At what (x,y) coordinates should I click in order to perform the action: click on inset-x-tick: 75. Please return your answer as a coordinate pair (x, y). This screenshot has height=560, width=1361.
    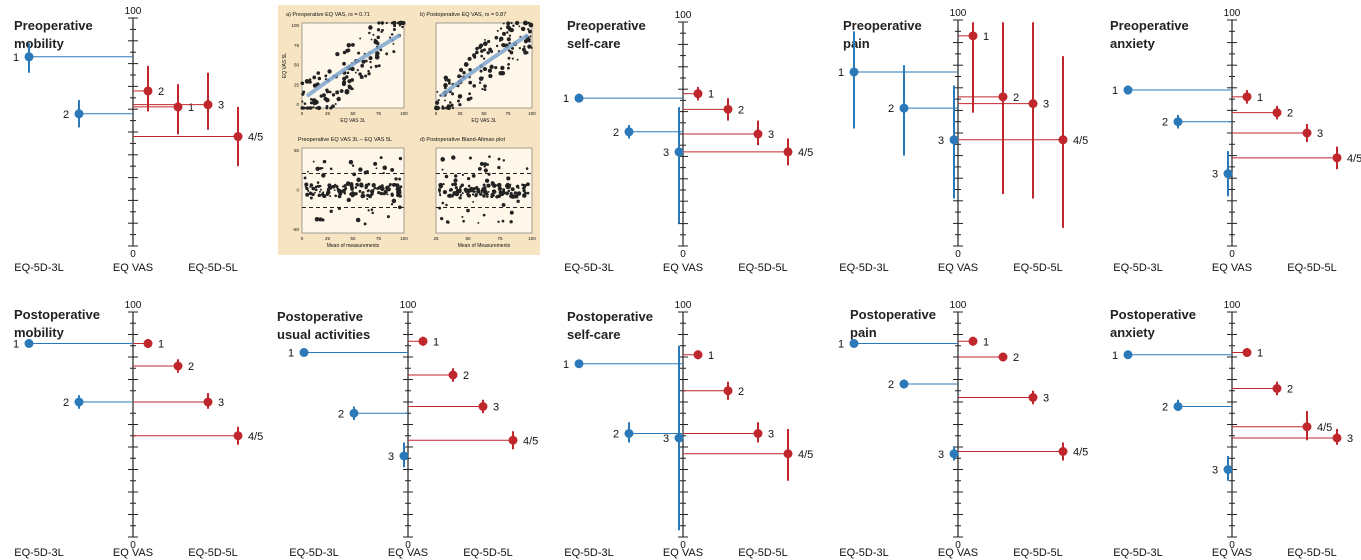
    Looking at the image, I should click on (379, 113).